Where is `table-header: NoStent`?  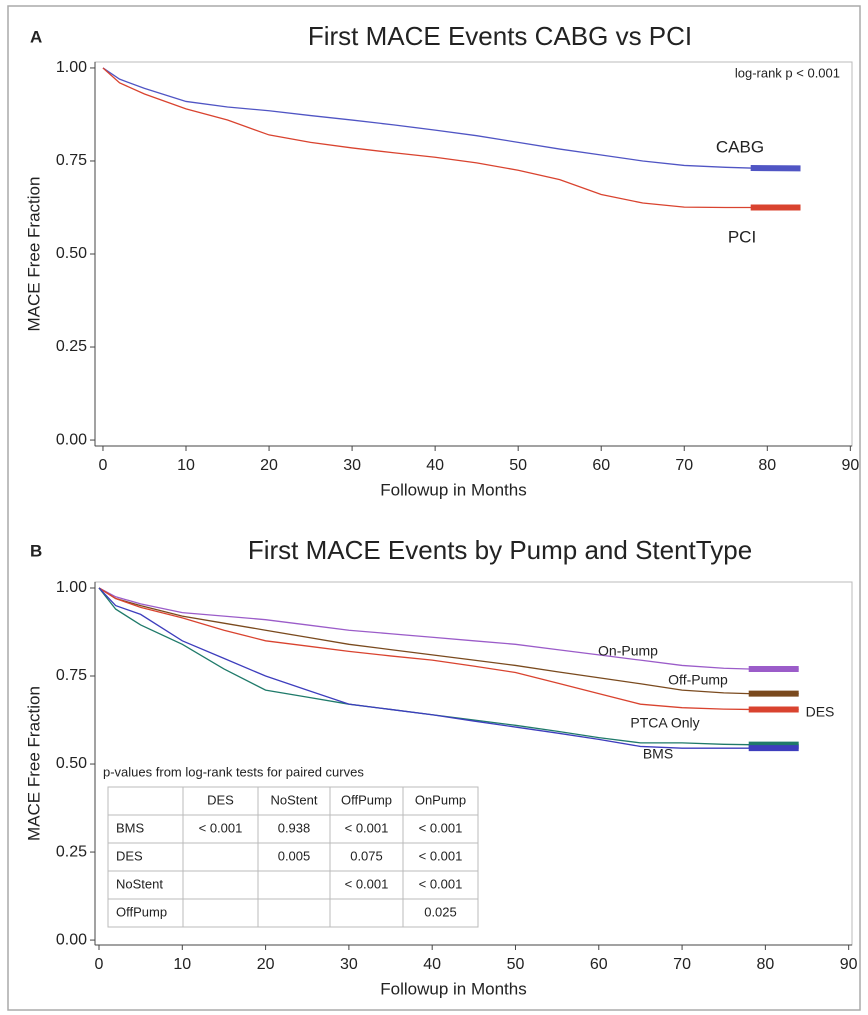
table-header: NoStent is located at coordinates (294, 799).